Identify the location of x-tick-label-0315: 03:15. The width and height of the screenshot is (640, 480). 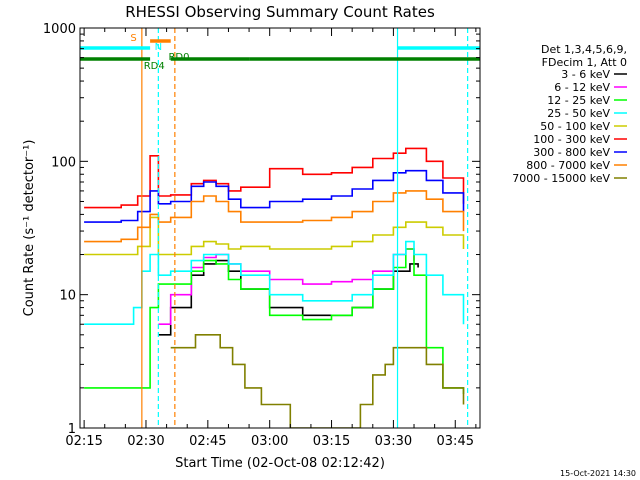
(331, 441).